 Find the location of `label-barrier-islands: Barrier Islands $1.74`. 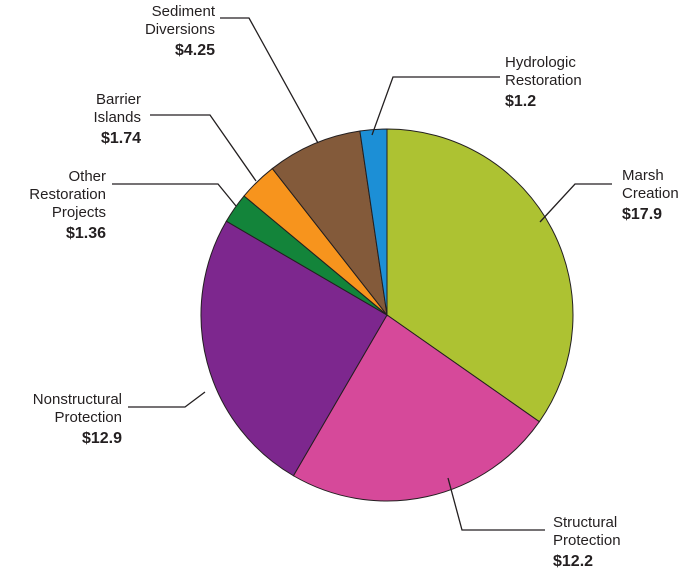

label-barrier-islands: Barrier Islands $1.74 is located at coordinates (117, 119).